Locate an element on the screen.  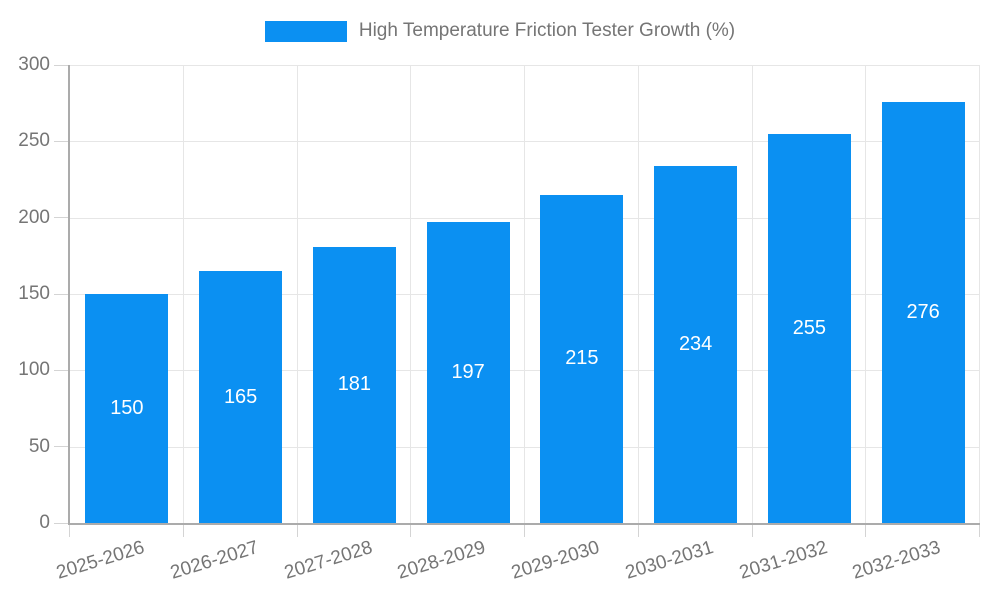
x-axis-label-2025-2026: 2025-2026 is located at coordinates (100, 560).